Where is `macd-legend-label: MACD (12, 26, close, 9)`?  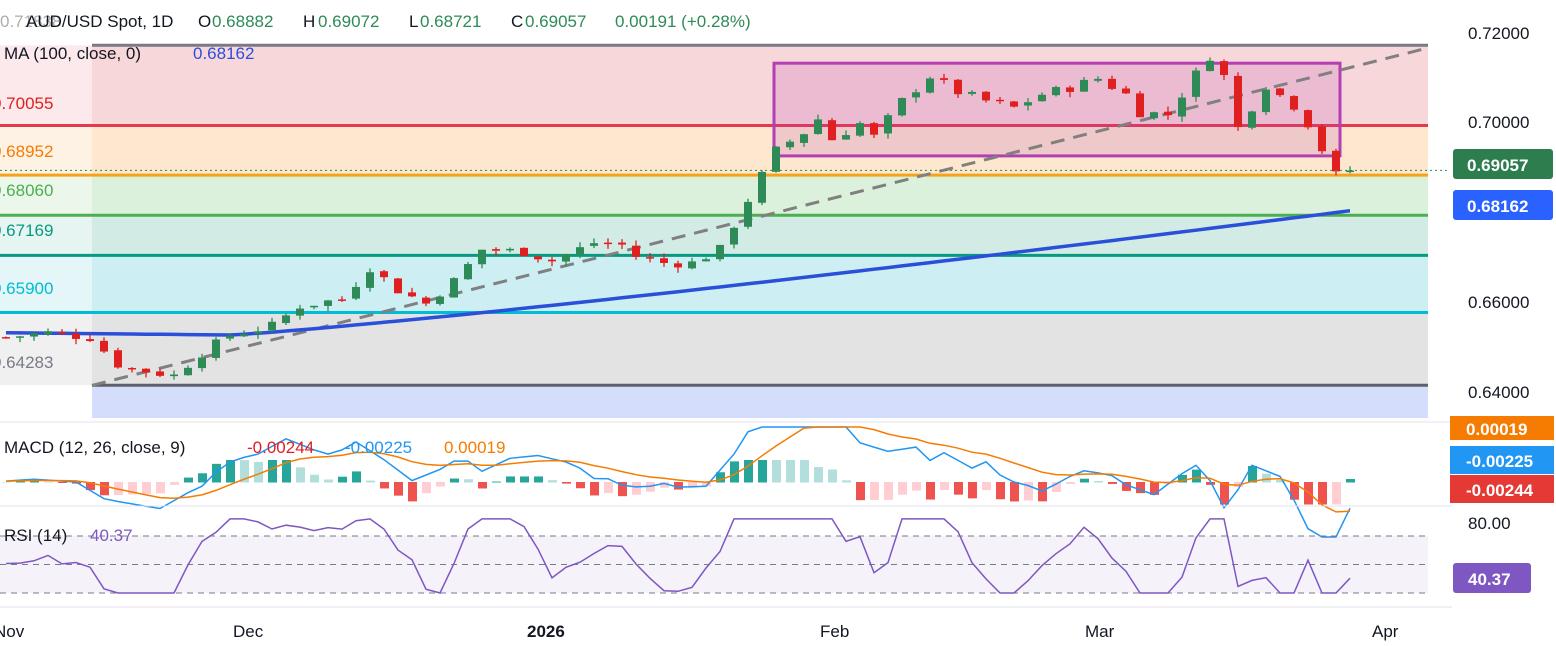 macd-legend-label: MACD (12, 26, close, 9) is located at coordinates (94, 447).